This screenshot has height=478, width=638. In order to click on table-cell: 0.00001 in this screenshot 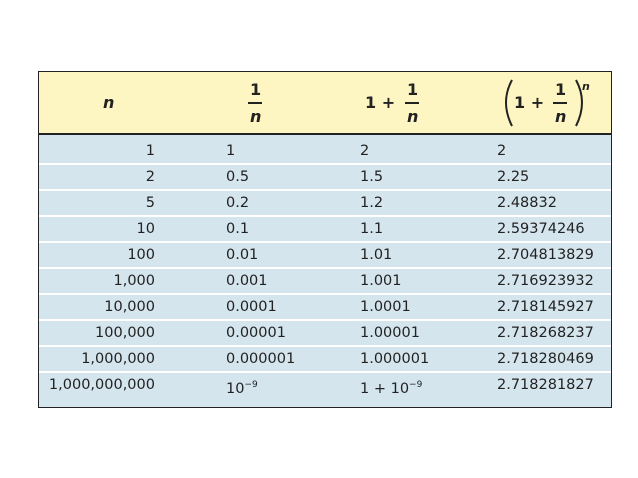, I will do `click(256, 333)`.